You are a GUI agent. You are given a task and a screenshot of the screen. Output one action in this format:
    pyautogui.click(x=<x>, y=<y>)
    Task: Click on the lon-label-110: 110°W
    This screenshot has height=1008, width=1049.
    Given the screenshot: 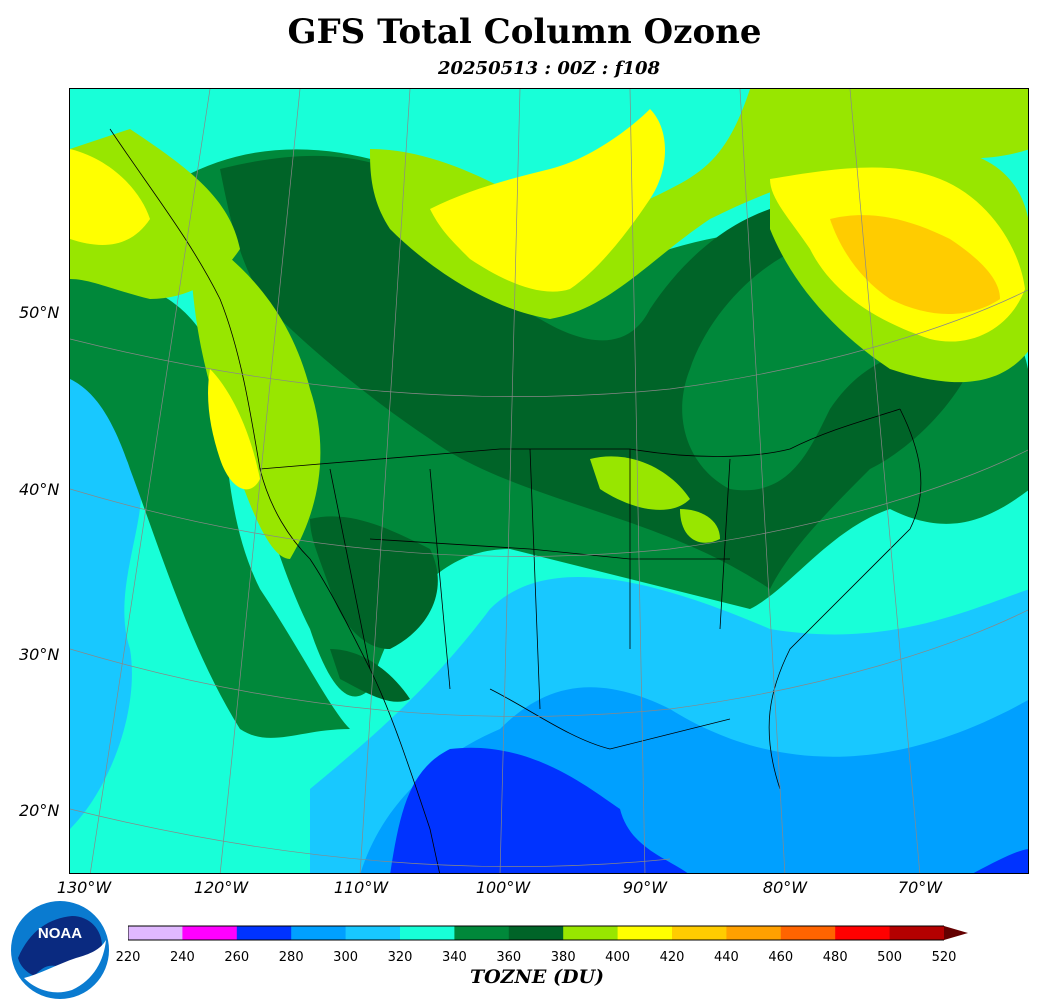 What is the action you would take?
    pyautogui.click(x=361, y=887)
    